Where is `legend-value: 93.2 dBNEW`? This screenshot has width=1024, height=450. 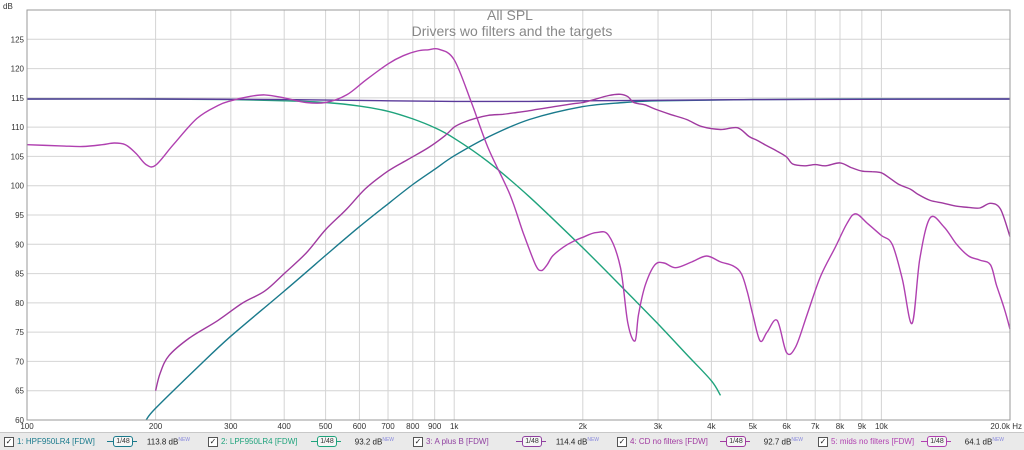
legend-value: 93.2 dBNEW is located at coordinates (374, 442).